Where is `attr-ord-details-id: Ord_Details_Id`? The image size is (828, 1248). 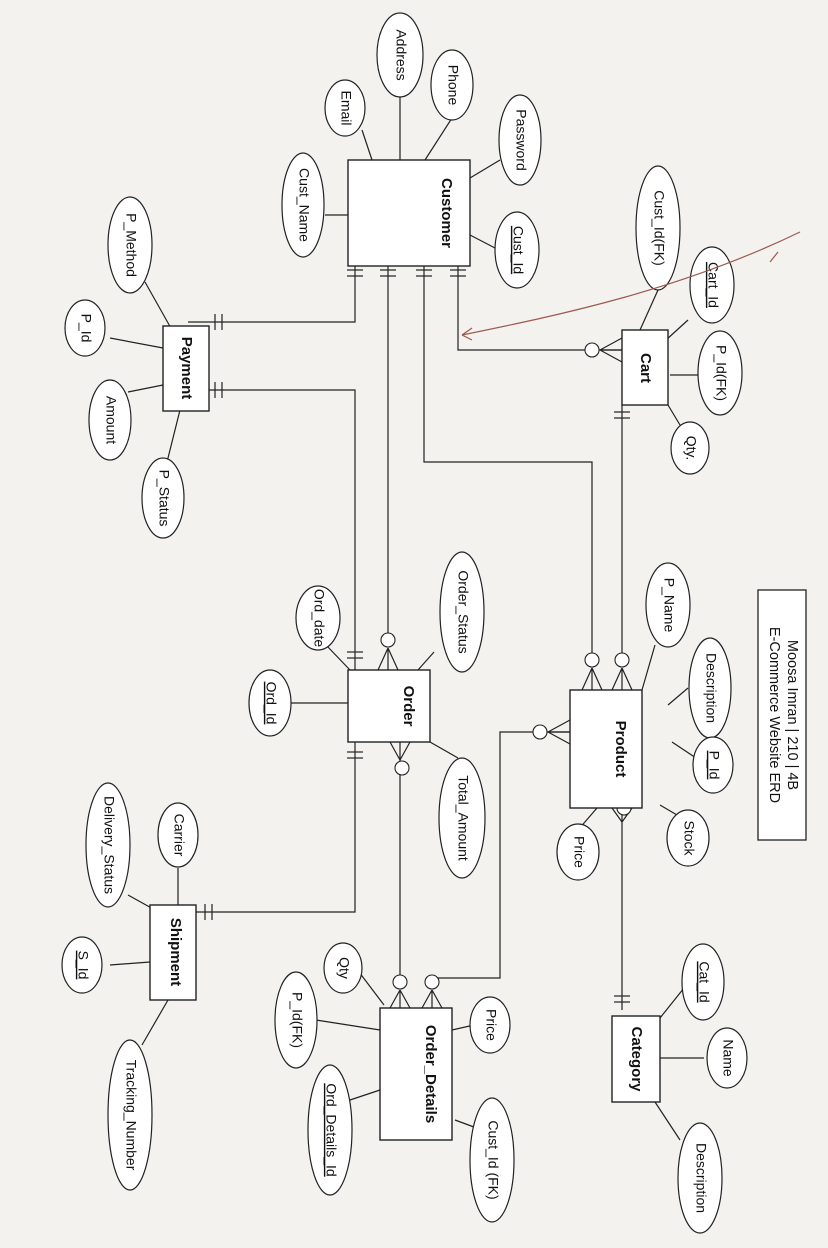 attr-ord-details-id: Ord_Details_Id is located at coordinates (330, 1130).